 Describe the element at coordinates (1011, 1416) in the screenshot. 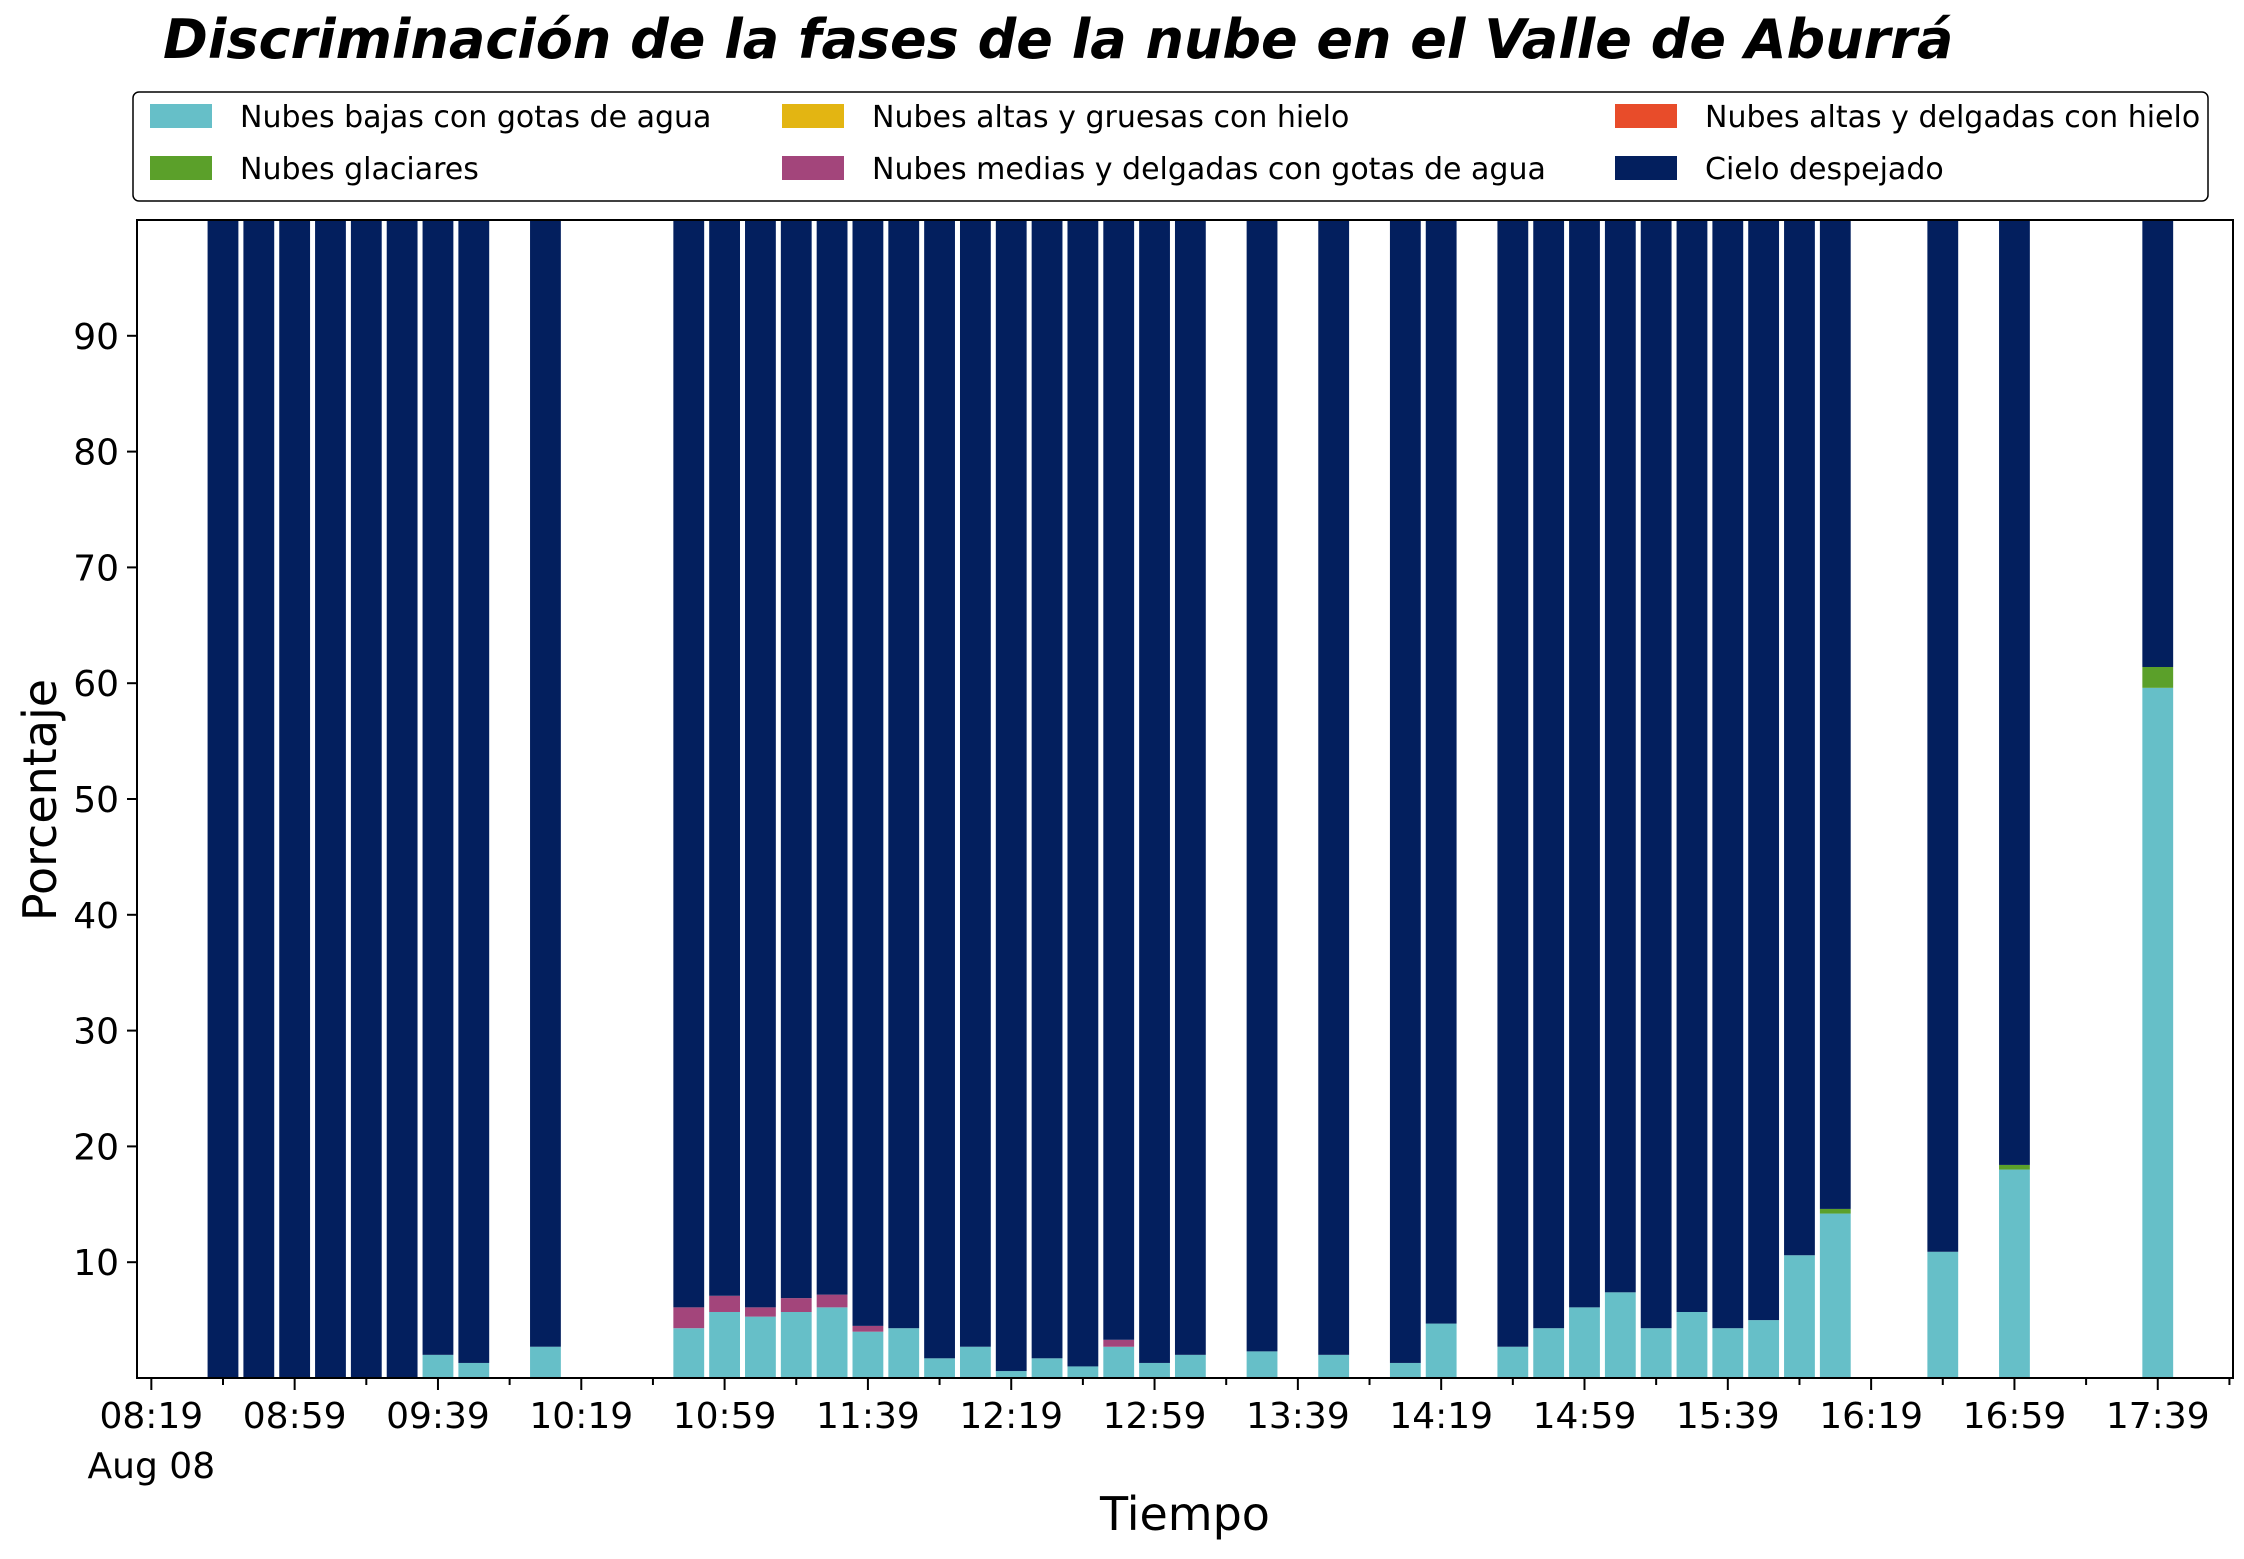

I see `x-tick-label: 12:19` at that location.